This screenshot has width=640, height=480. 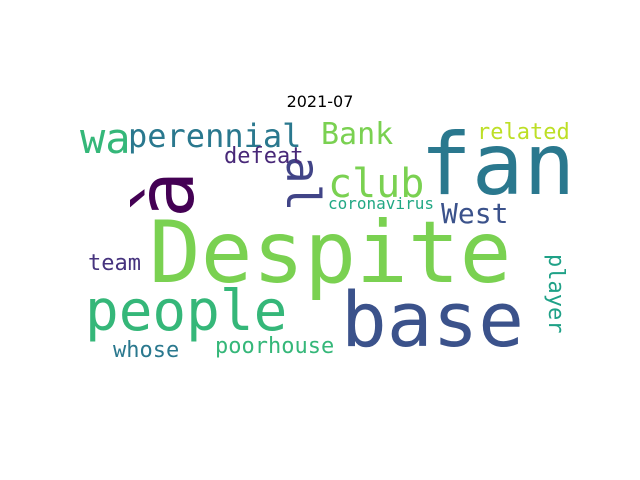 I want to click on word-wa: wa, so click(x=105, y=138).